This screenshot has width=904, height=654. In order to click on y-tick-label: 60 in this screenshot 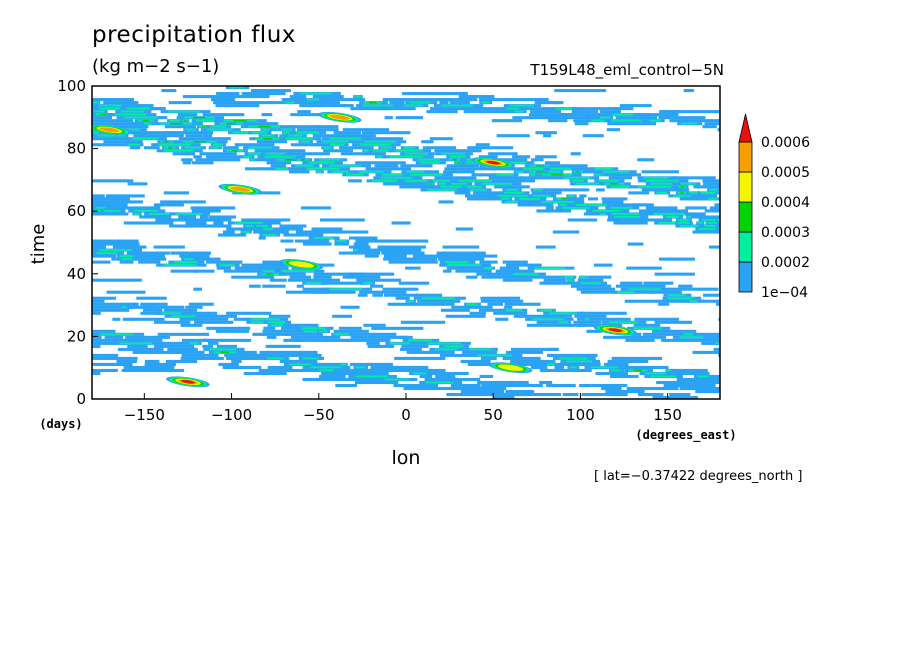, I will do `click(76, 211)`.